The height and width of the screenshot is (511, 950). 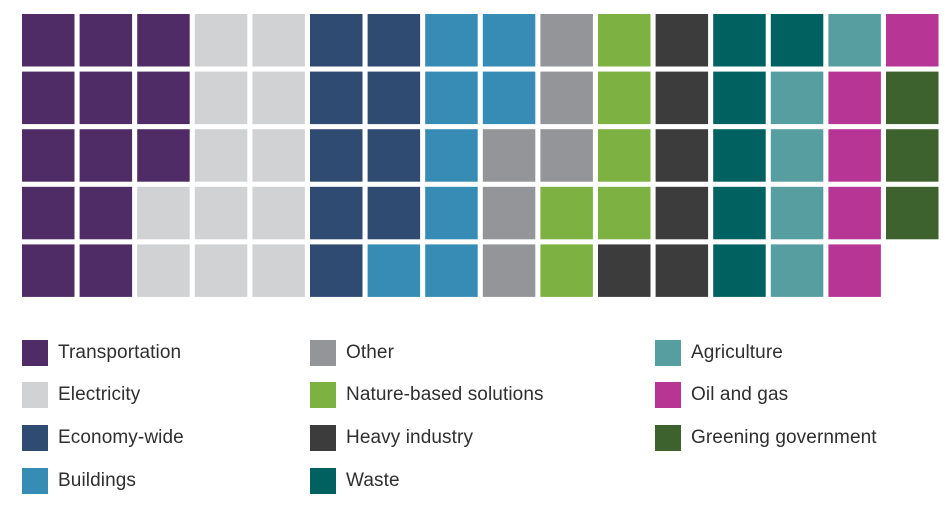 I want to click on legend-swatch-economy-wide, so click(x=35, y=438).